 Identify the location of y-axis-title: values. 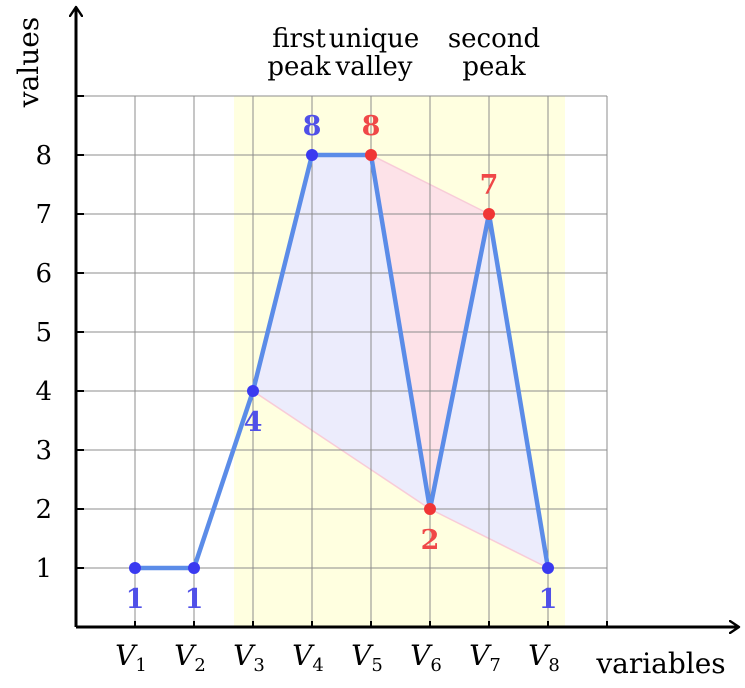
(28, 62).